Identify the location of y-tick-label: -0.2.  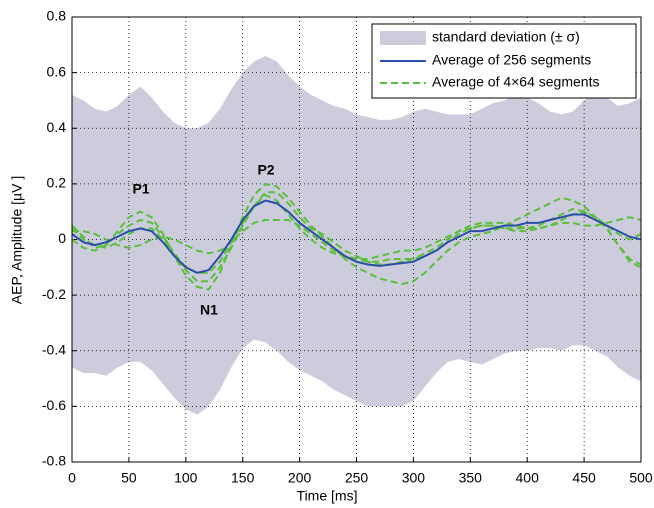
(54, 294).